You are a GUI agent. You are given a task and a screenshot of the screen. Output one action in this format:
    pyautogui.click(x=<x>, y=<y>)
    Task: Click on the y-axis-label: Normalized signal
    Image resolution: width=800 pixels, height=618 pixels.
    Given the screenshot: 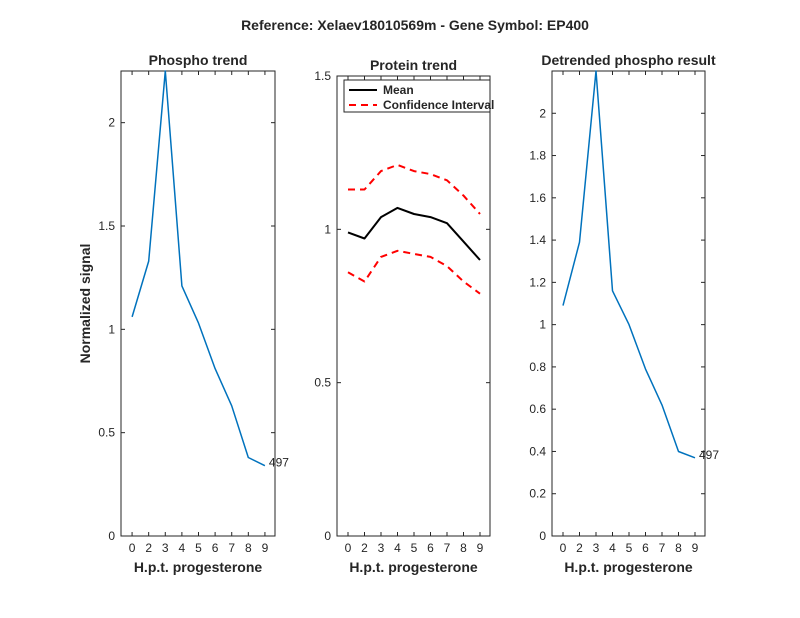 What is the action you would take?
    pyautogui.click(x=85, y=304)
    